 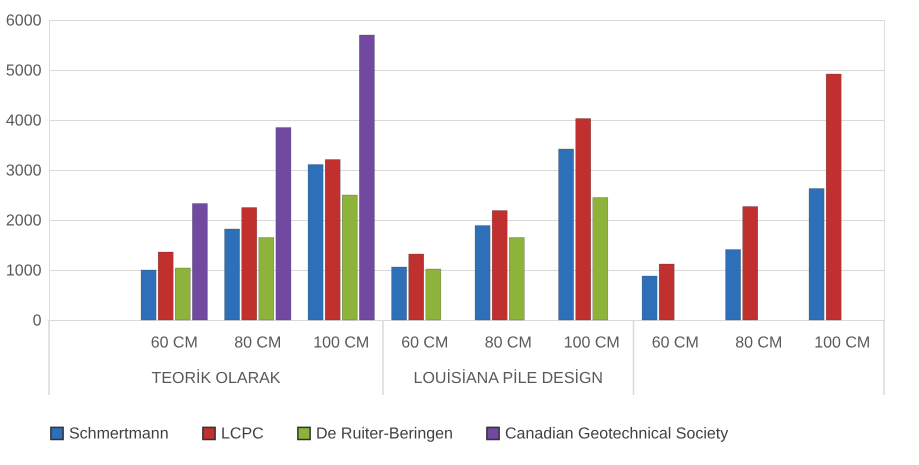 What do you see at coordinates (24, 171) in the screenshot?
I see `y-tick-label: 3000` at bounding box center [24, 171].